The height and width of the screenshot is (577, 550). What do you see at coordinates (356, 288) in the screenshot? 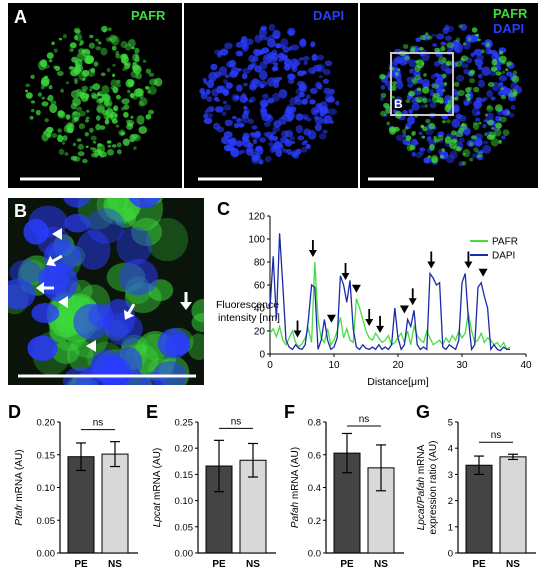
I see `profile-arrowhead` at bounding box center [356, 288].